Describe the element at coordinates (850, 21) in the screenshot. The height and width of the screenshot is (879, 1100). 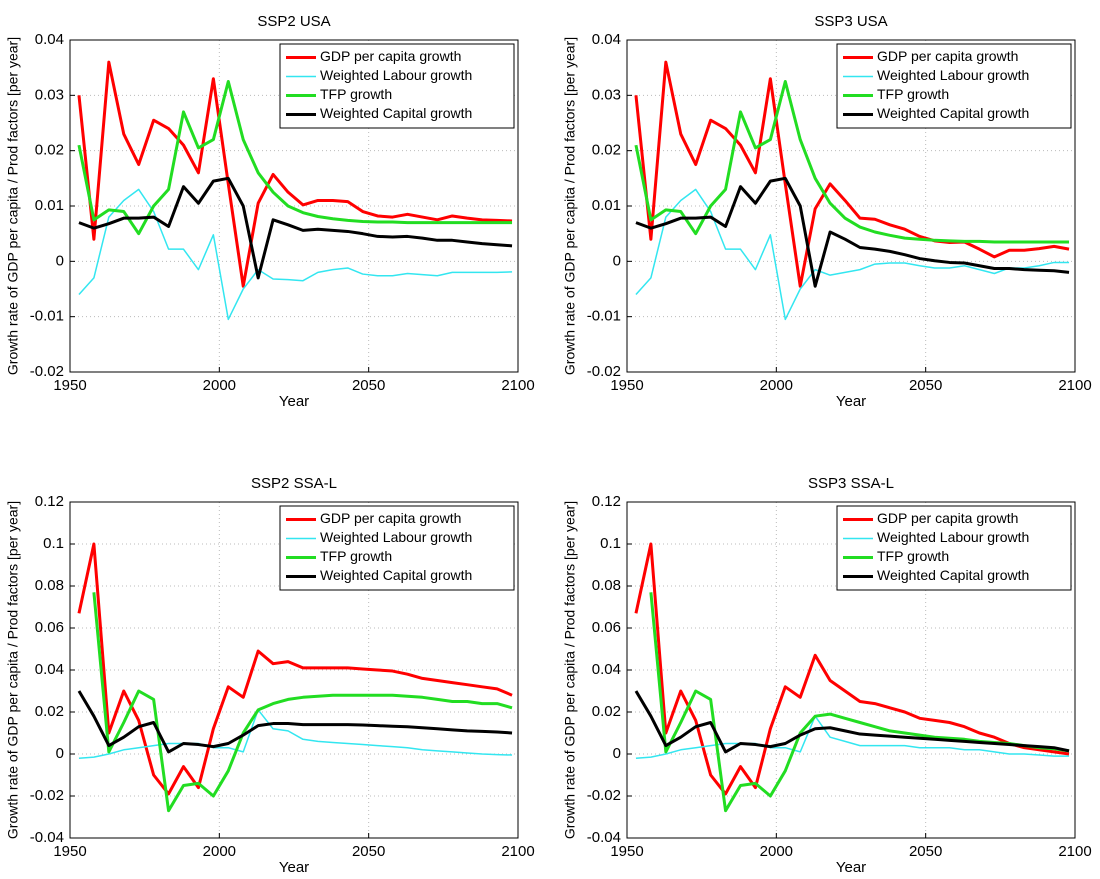
I see `chart-title: SSP3 USA` at that location.